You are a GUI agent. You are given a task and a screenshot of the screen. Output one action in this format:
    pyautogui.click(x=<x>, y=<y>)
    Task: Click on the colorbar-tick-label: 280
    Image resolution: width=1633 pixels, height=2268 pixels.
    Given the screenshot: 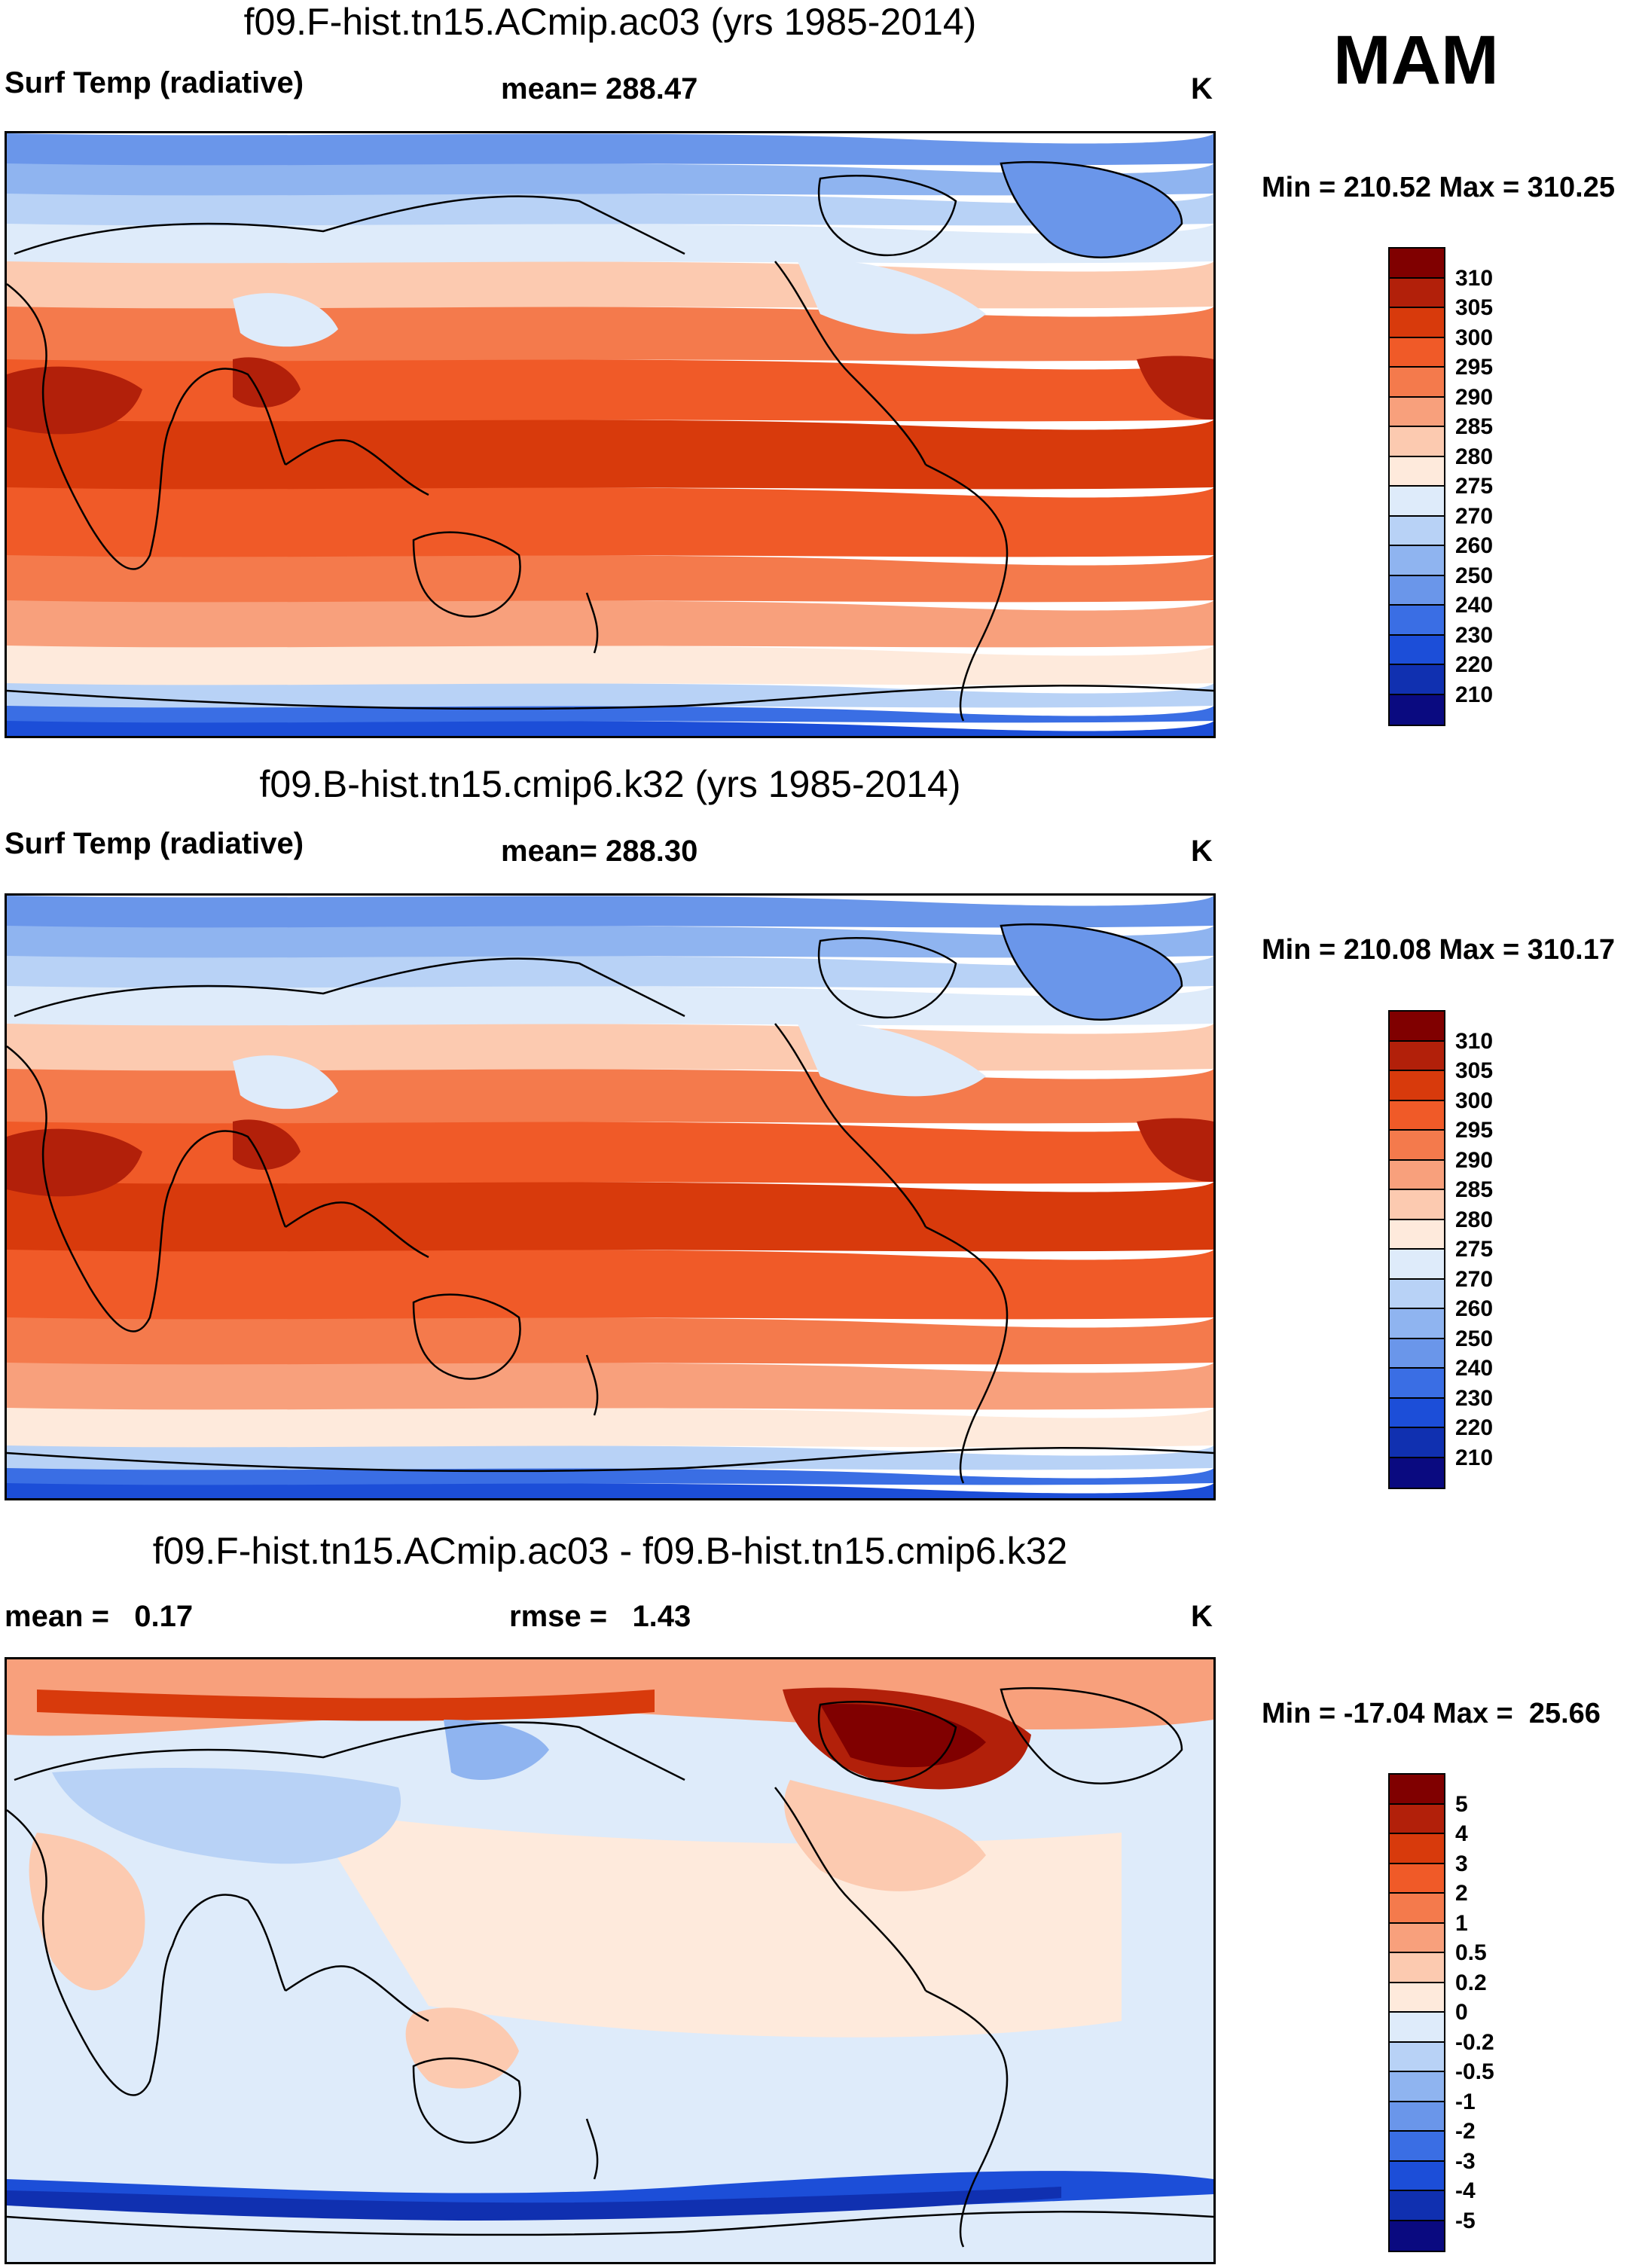 What is the action you would take?
    pyautogui.click(x=1474, y=457)
    